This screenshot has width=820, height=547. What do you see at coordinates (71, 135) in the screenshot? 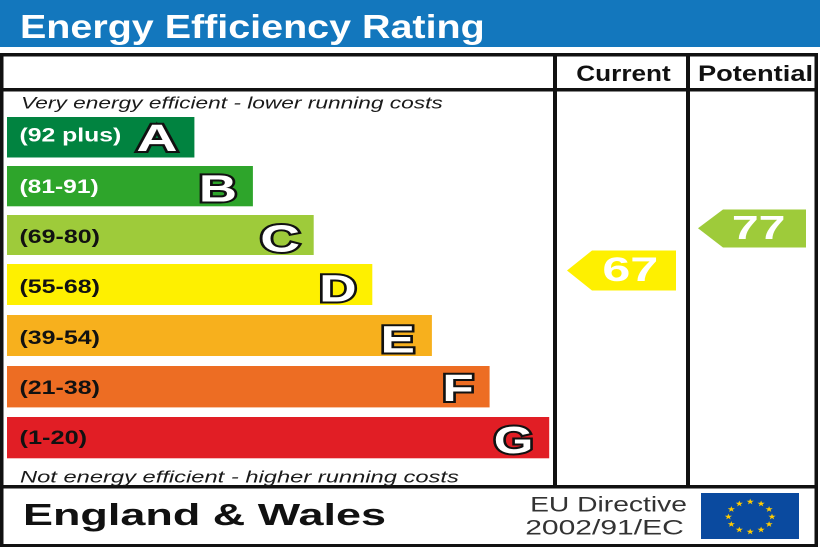
I see `svg-text: (92 plus)` at bounding box center [71, 135].